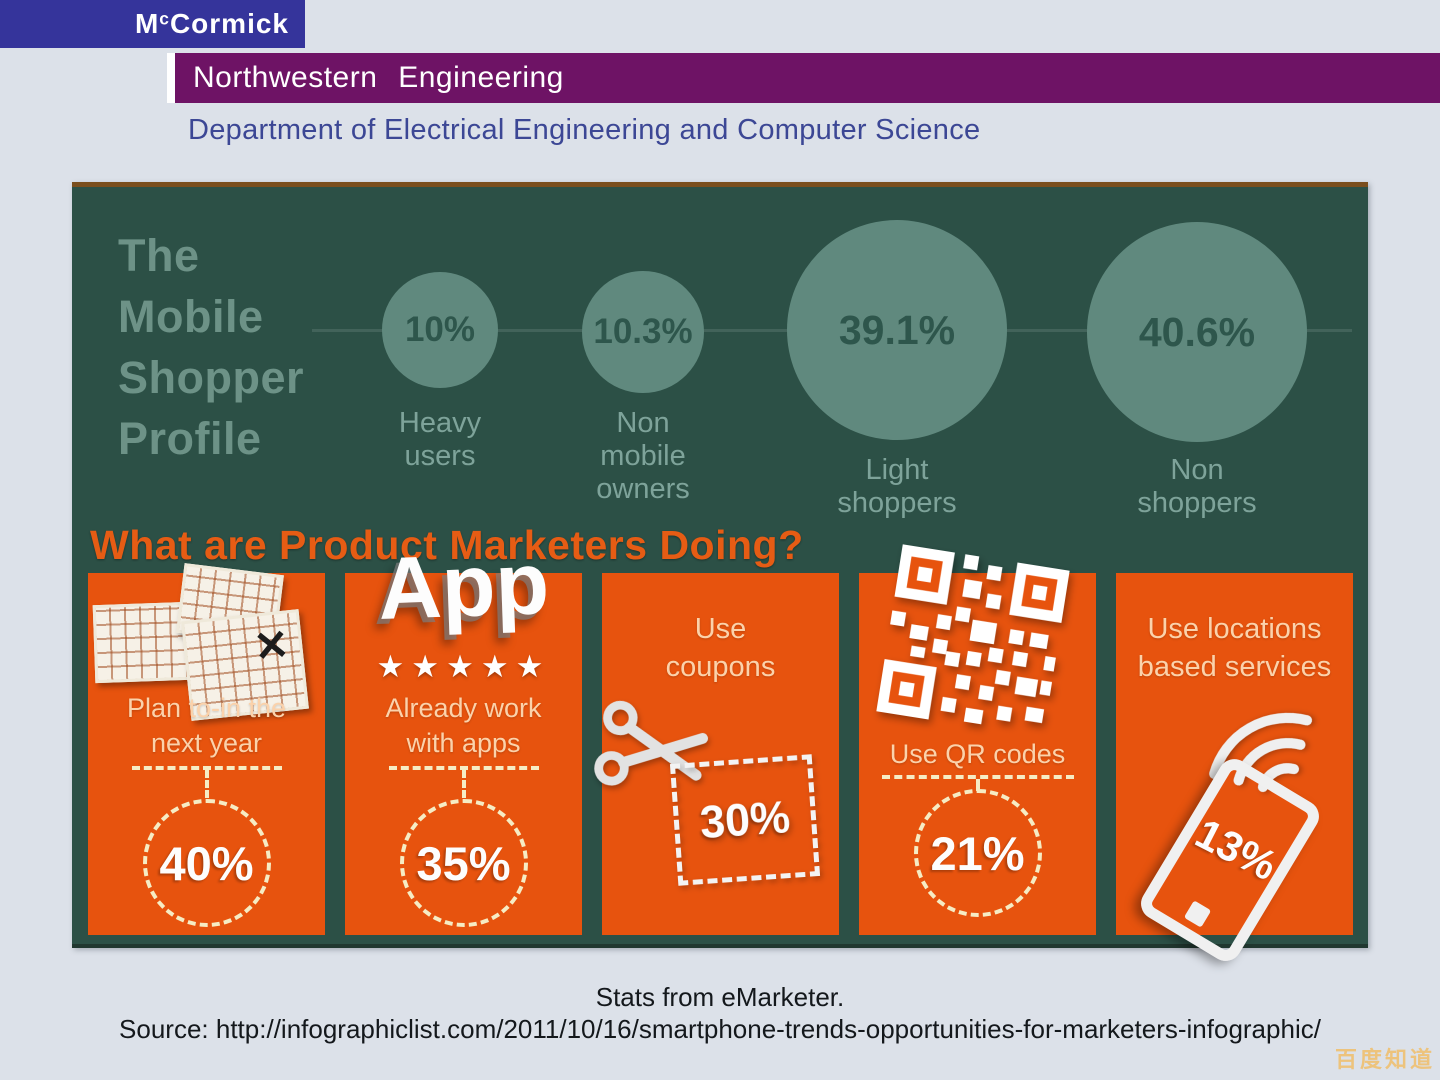 Image resolution: width=1440 pixels, height=1080 pixels. Describe the element at coordinates (977, 853) in the screenshot. I see `percent-badge: 21%` at that location.